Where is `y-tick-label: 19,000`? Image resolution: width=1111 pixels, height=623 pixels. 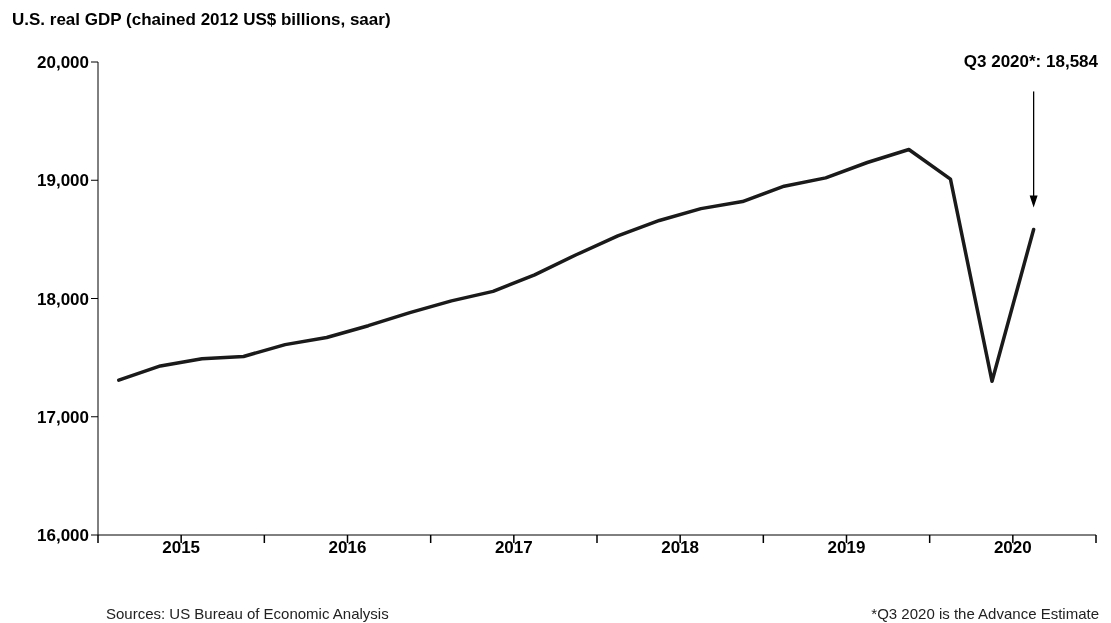 y-tick-label: 19,000 is located at coordinates (63, 181).